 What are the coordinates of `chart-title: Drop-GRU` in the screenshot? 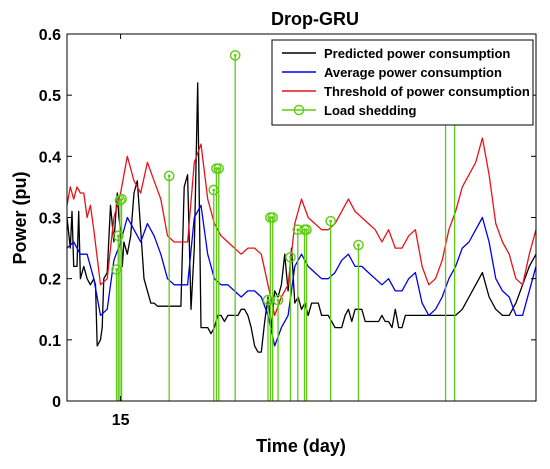 It's located at (315, 19).